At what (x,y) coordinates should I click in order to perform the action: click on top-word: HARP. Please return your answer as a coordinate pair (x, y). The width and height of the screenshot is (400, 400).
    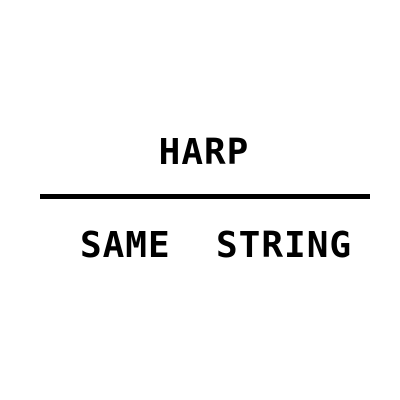
    Looking at the image, I should click on (204, 152).